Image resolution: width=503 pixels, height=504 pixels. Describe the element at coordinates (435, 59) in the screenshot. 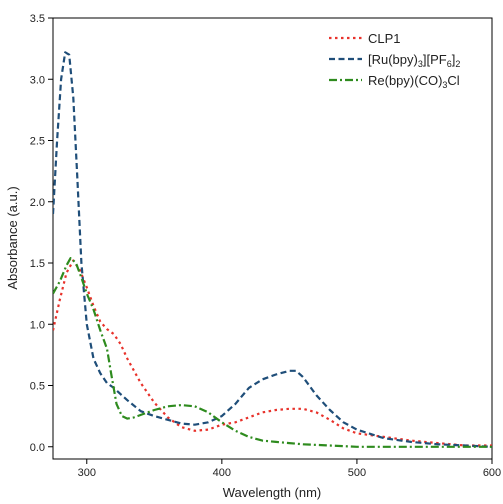

I see `legend-label-part: ][PF` at that location.